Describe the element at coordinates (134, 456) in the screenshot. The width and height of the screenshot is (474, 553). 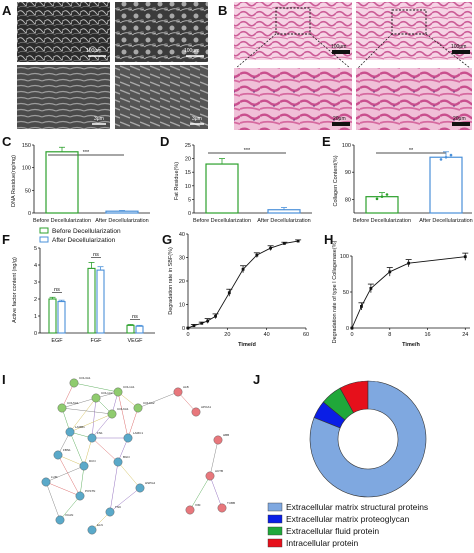
I see `network-edges` at that location.